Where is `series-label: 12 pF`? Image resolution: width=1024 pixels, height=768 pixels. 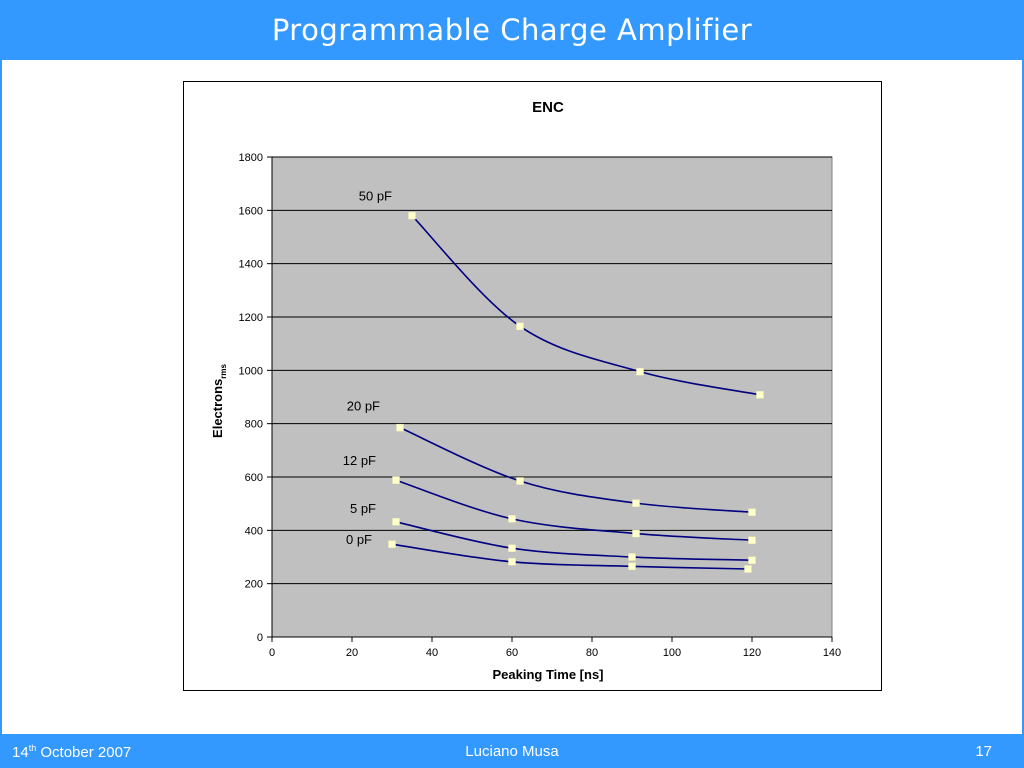 series-label: 12 pF is located at coordinates (359, 460).